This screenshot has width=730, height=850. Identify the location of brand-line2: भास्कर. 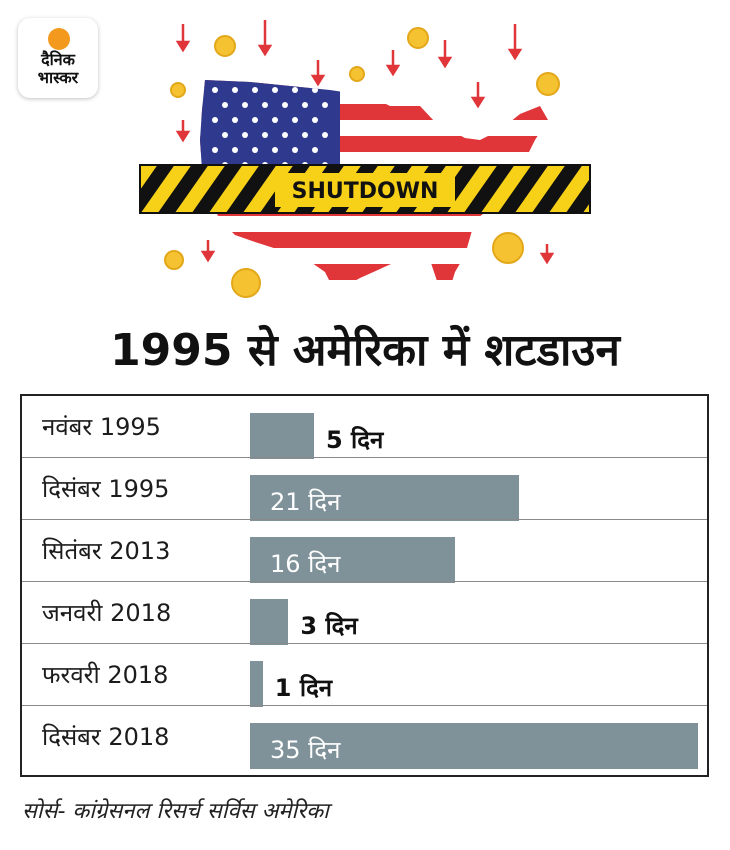
(58, 77).